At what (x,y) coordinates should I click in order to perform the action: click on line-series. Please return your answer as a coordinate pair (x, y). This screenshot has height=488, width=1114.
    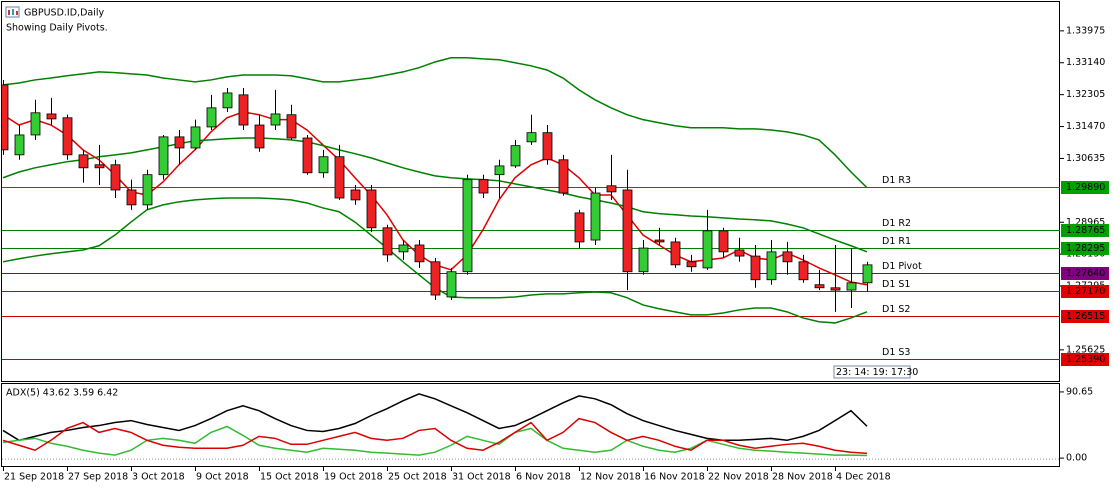
    Looking at the image, I should click on (435, 436).